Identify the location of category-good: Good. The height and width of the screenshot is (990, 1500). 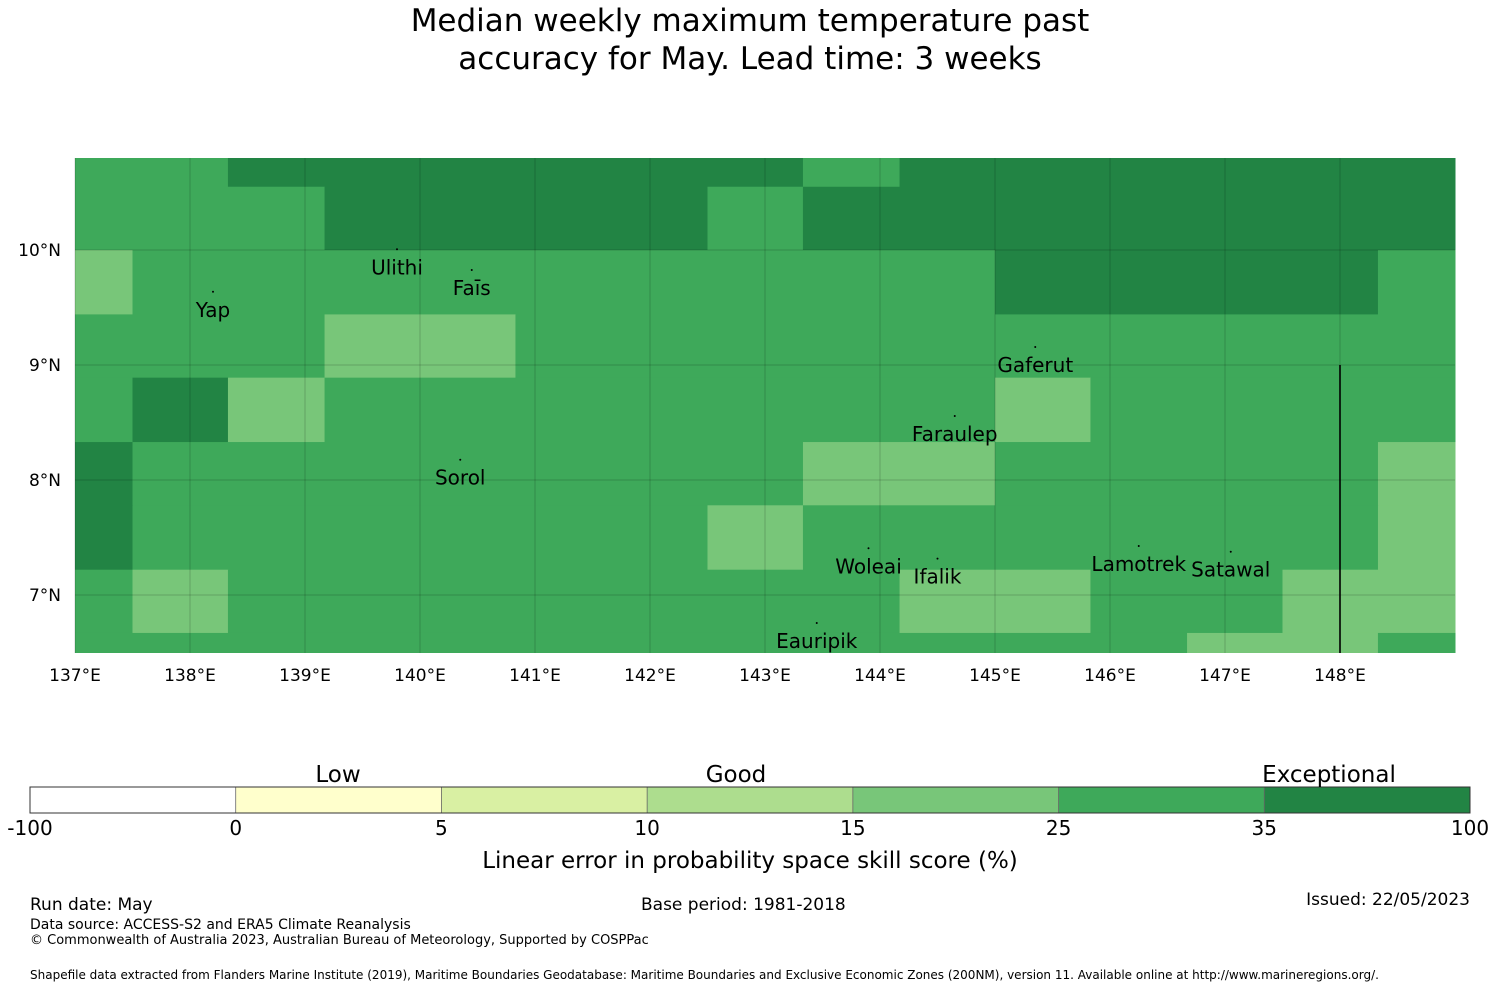
(736, 775).